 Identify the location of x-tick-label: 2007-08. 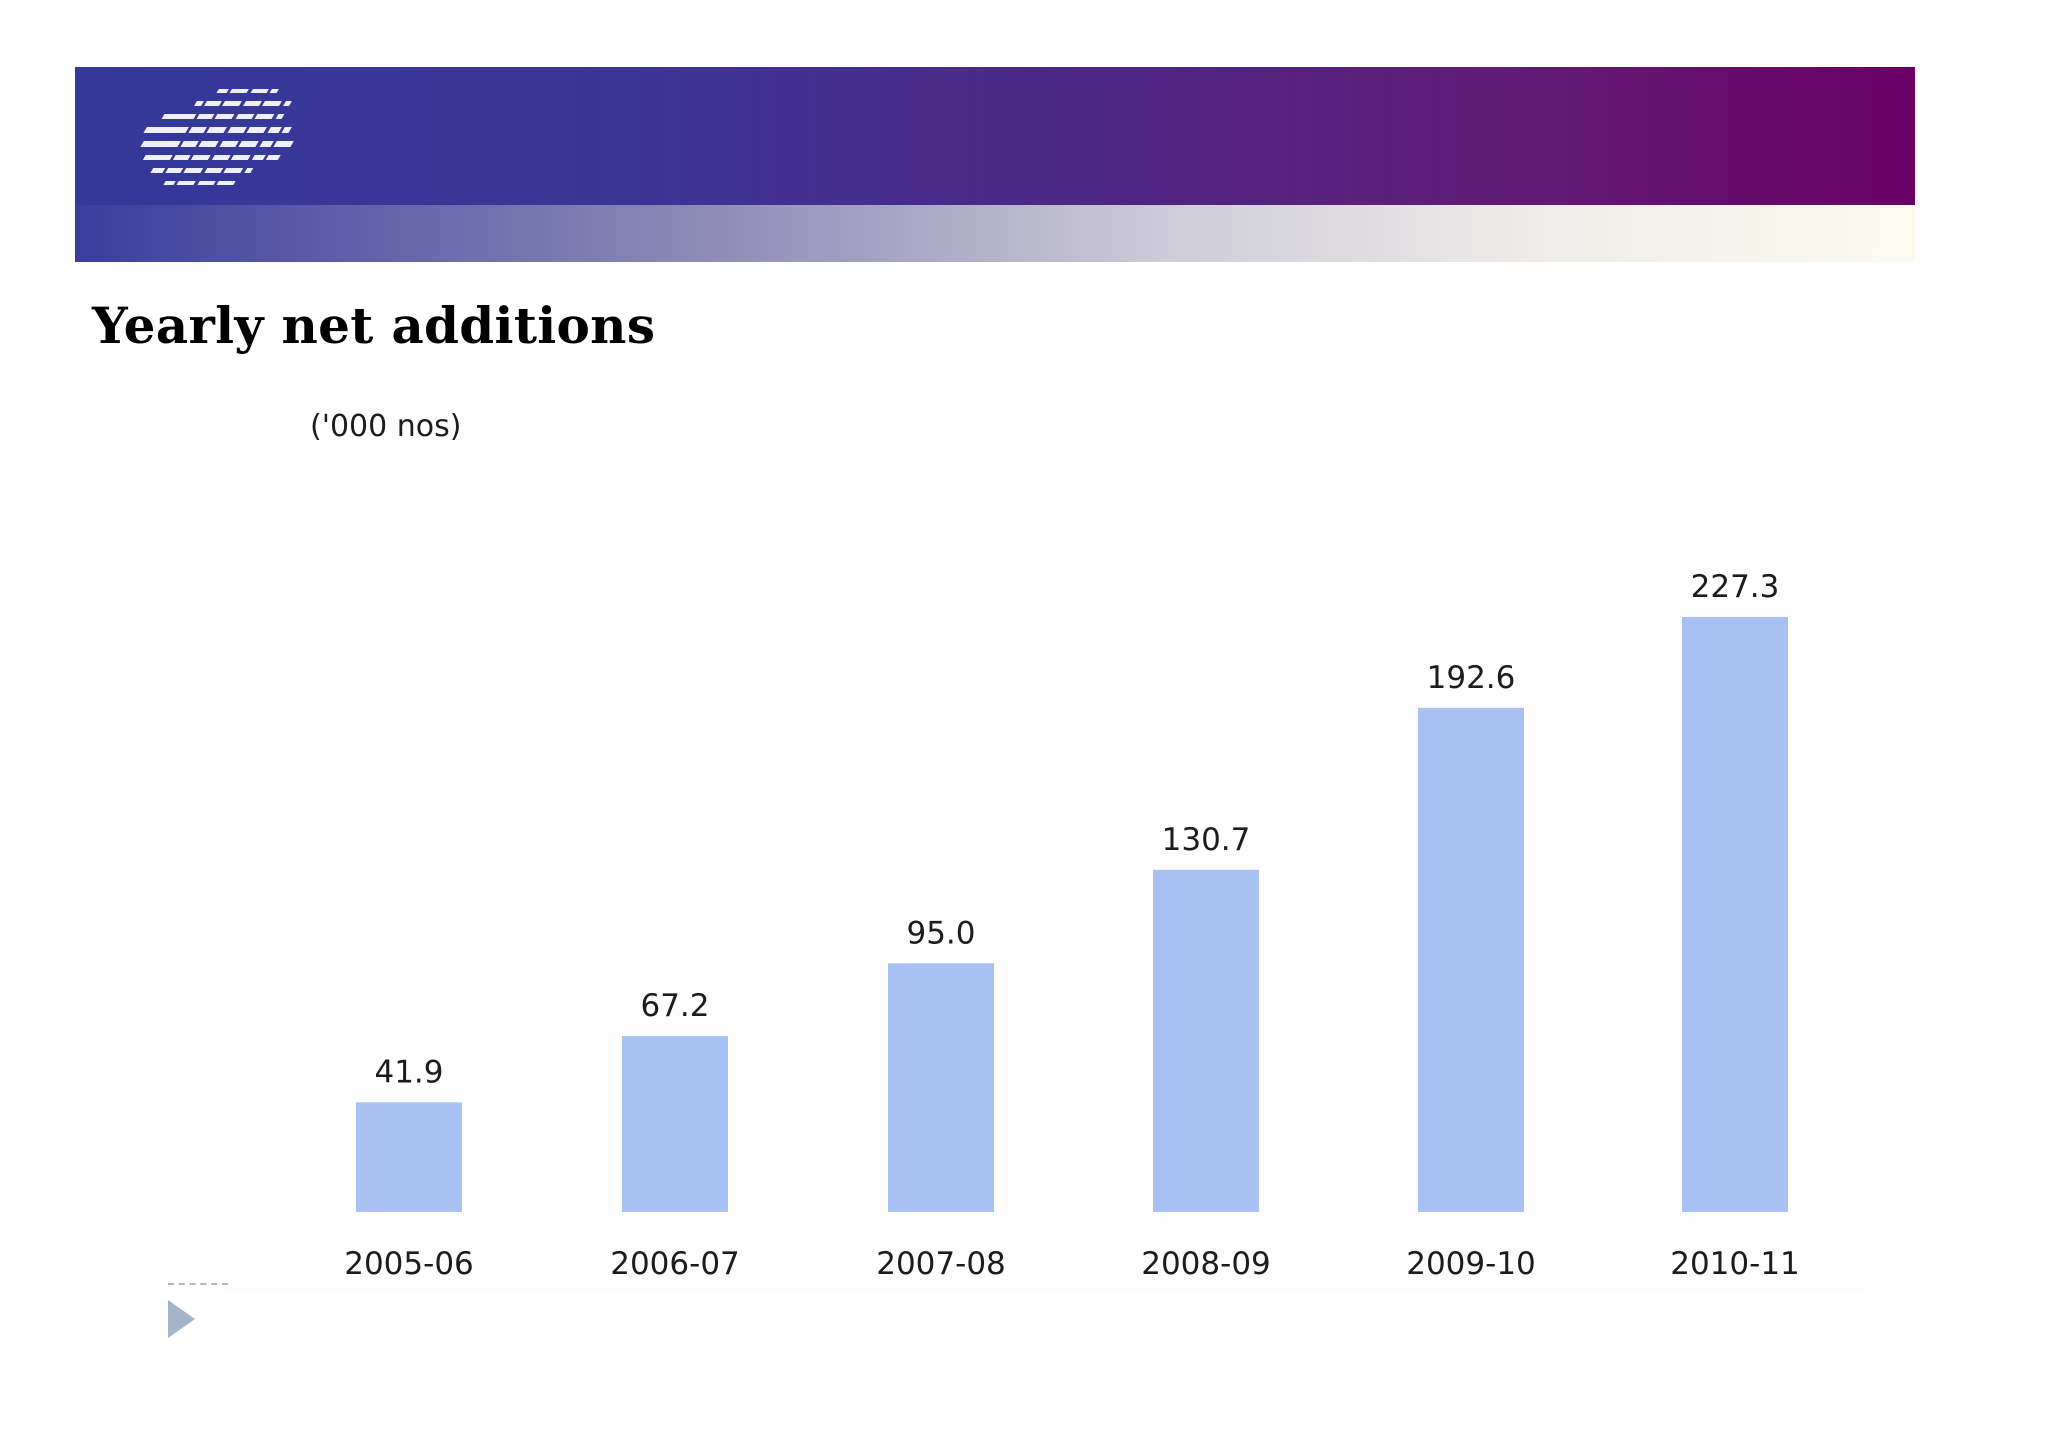
(941, 1264).